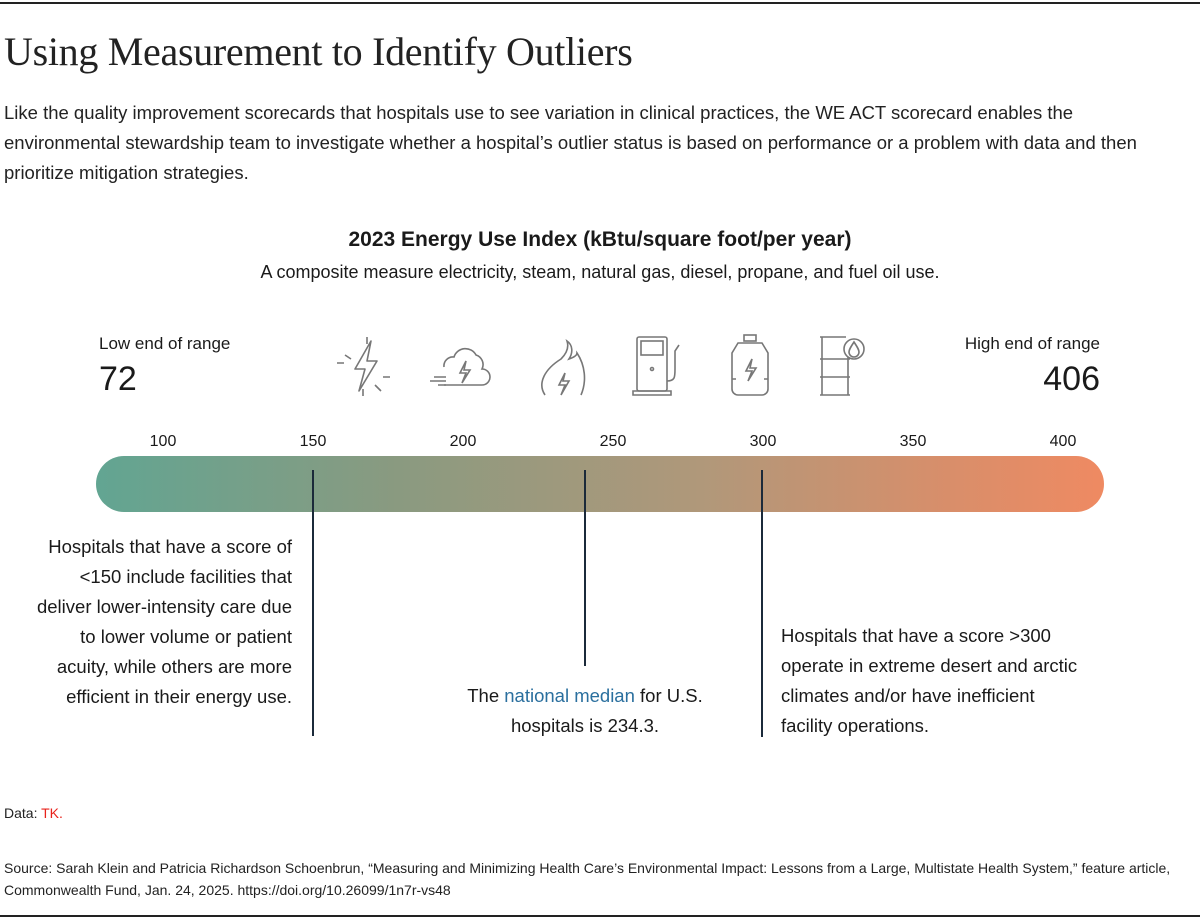  Describe the element at coordinates (318, 51) in the screenshot. I see `page-title: Using Measurement to Identify Outliers` at that location.